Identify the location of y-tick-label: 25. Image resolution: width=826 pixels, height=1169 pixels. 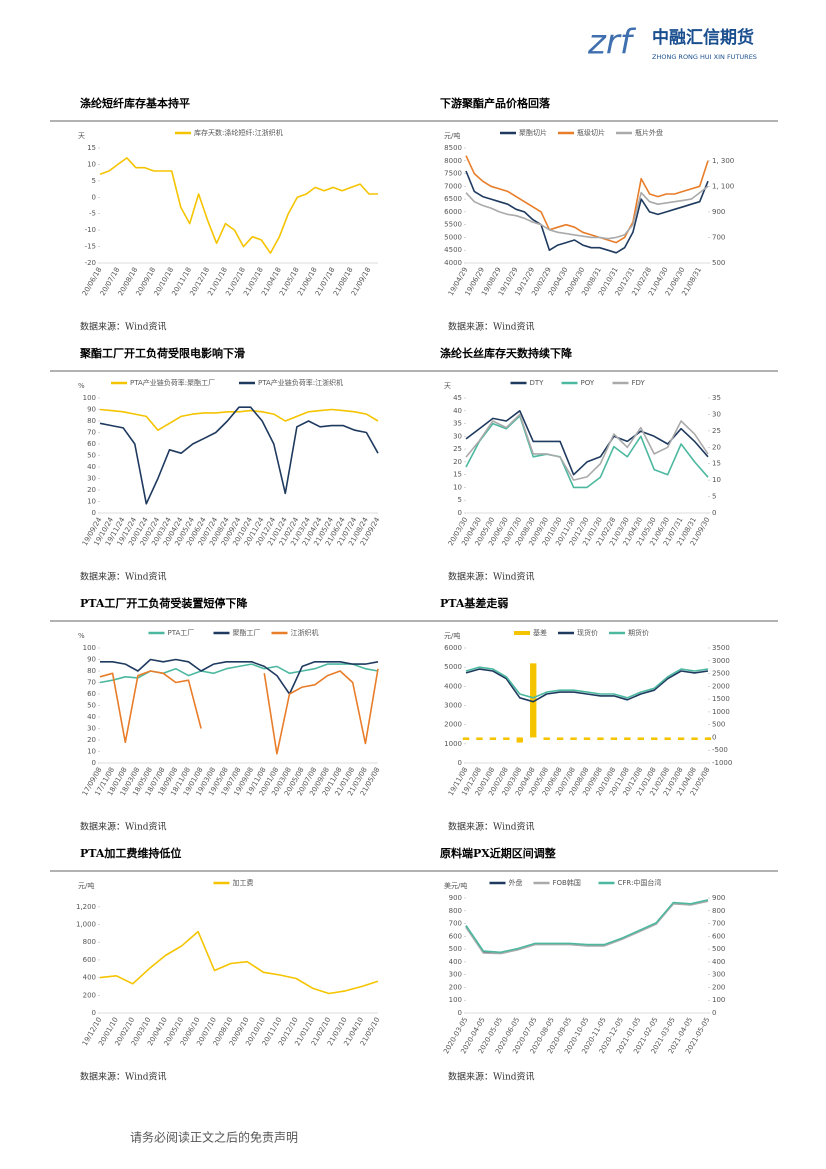
(457, 449).